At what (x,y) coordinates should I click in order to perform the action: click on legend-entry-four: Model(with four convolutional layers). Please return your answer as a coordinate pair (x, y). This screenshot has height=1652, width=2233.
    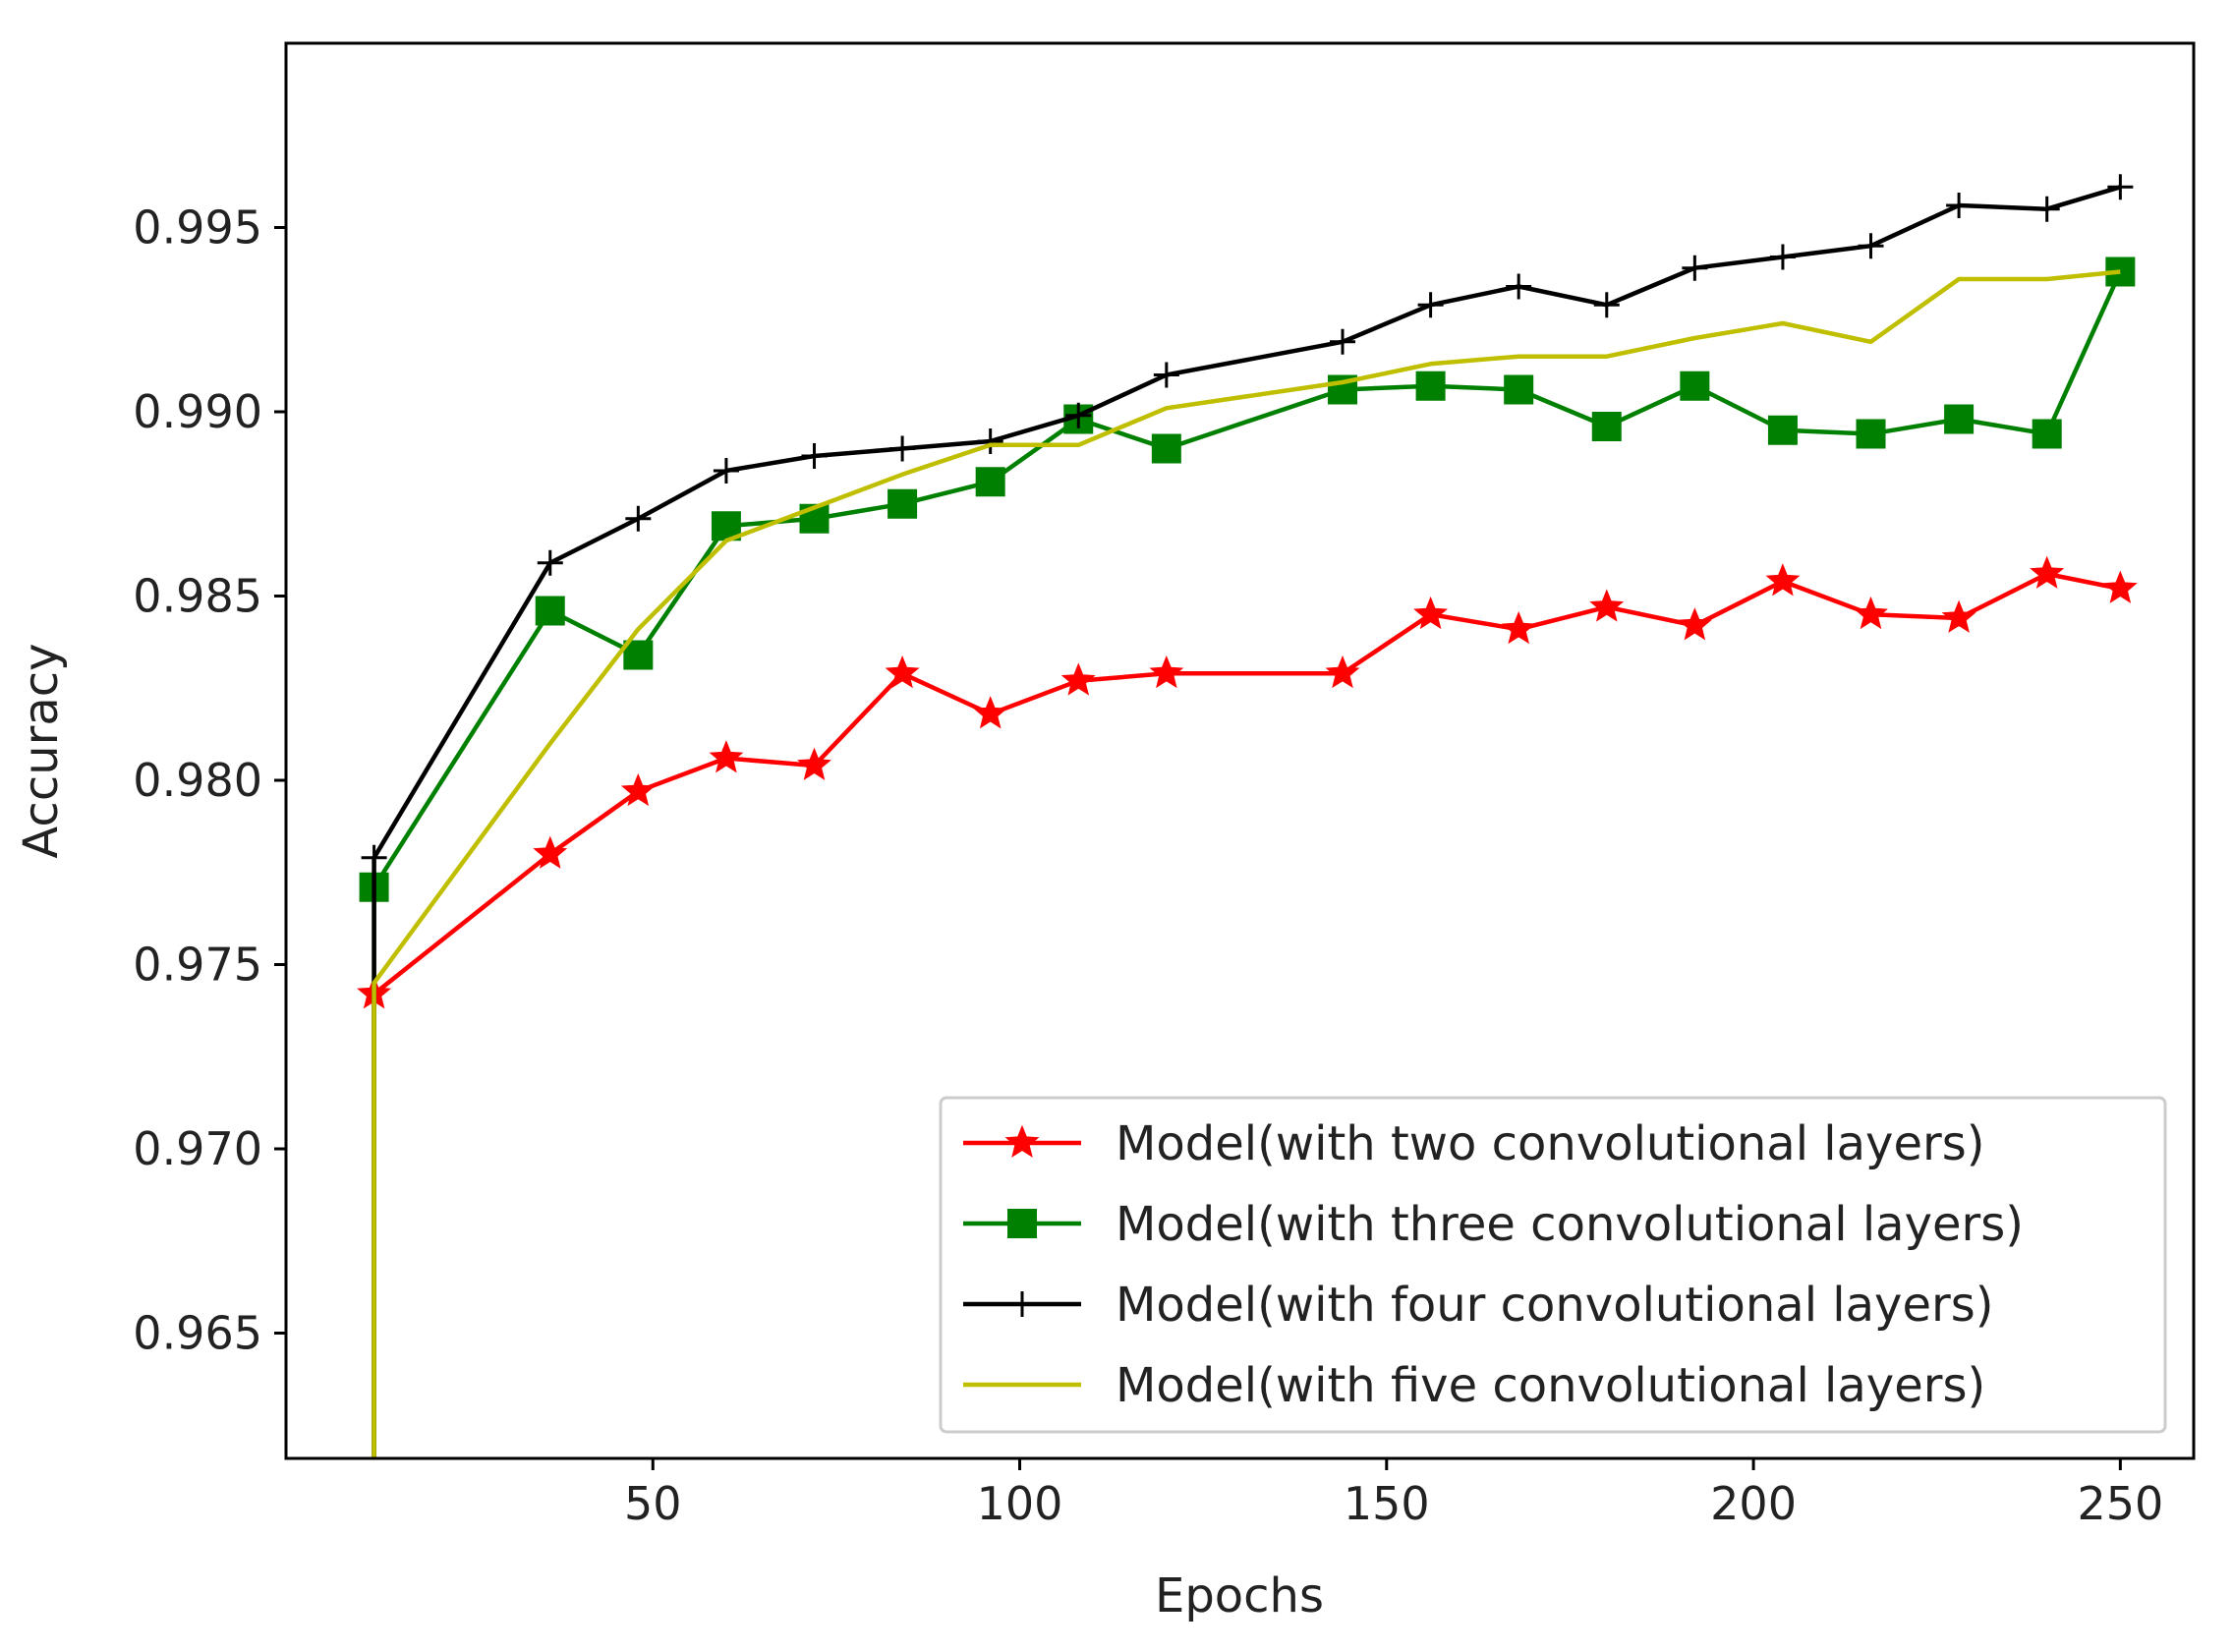
    Looking at the image, I should click on (1478, 1305).